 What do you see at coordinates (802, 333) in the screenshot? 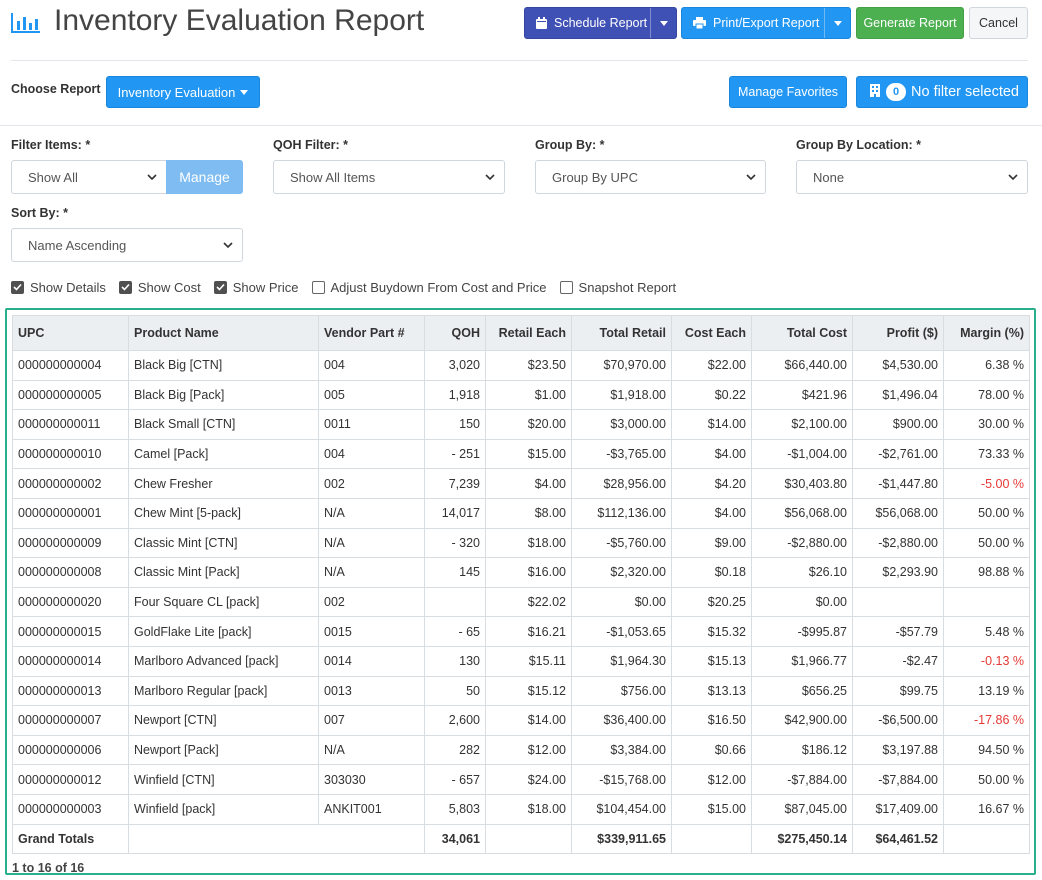
I see `column-header: Total Cost` at bounding box center [802, 333].